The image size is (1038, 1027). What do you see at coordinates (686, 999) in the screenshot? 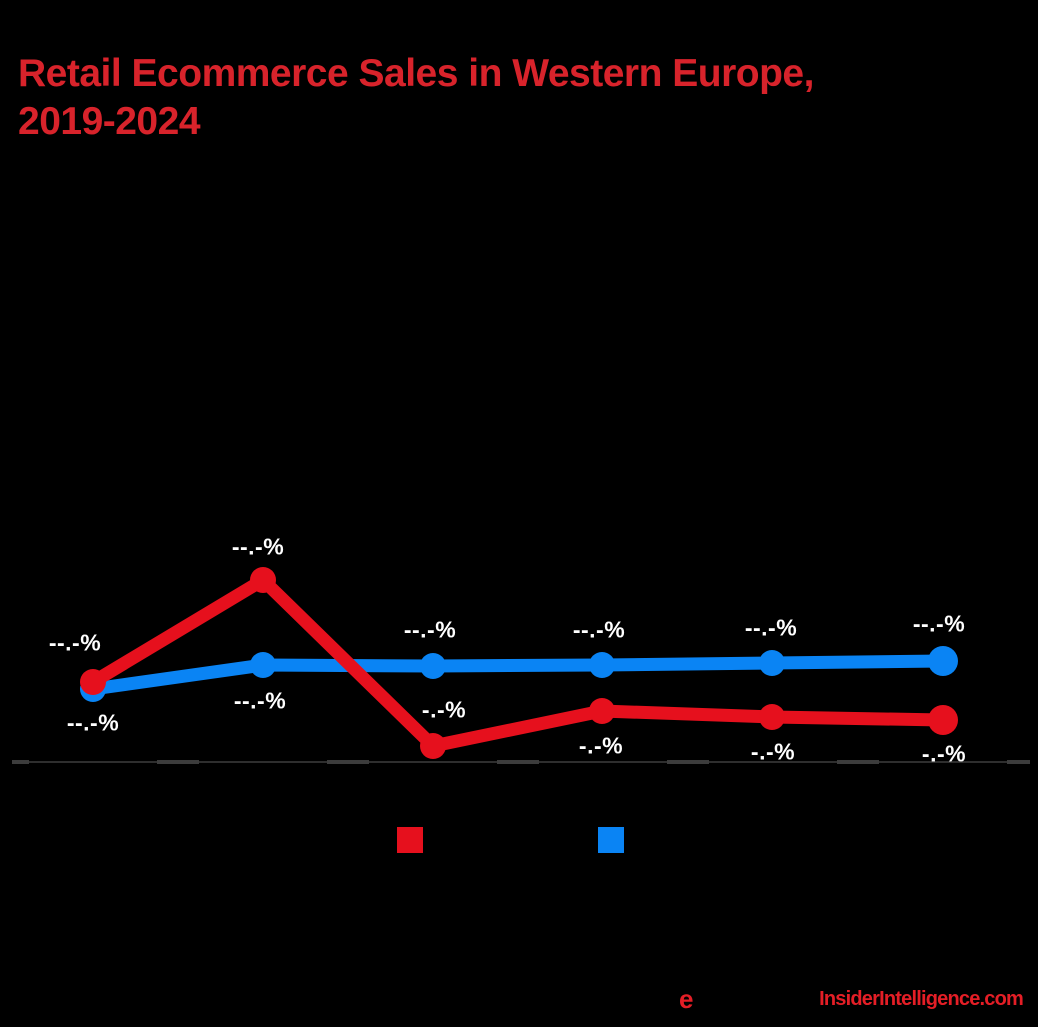
I see `emarketer-logo-e: e` at bounding box center [686, 999].